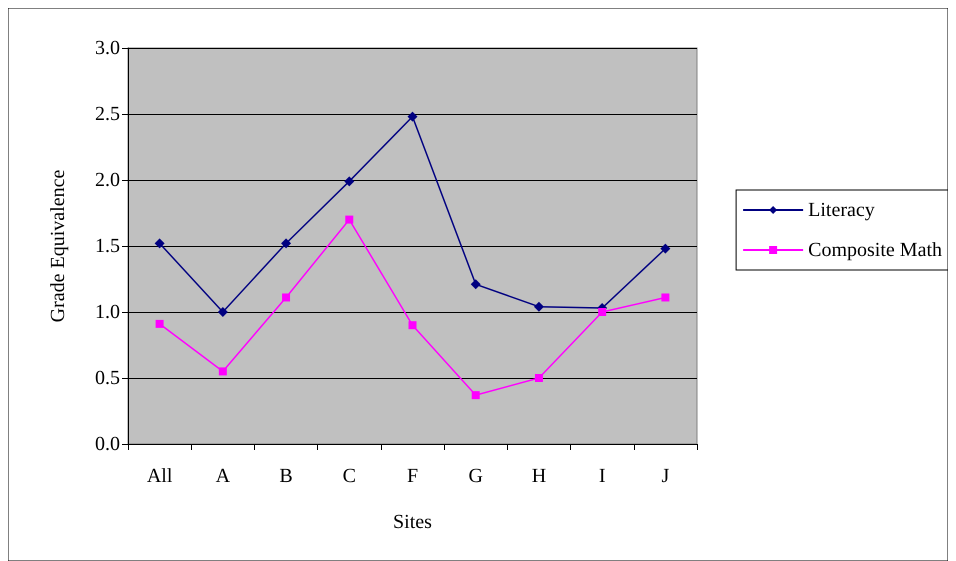  Describe the element at coordinates (539, 476) in the screenshot. I see `x-tick-label: H` at that location.